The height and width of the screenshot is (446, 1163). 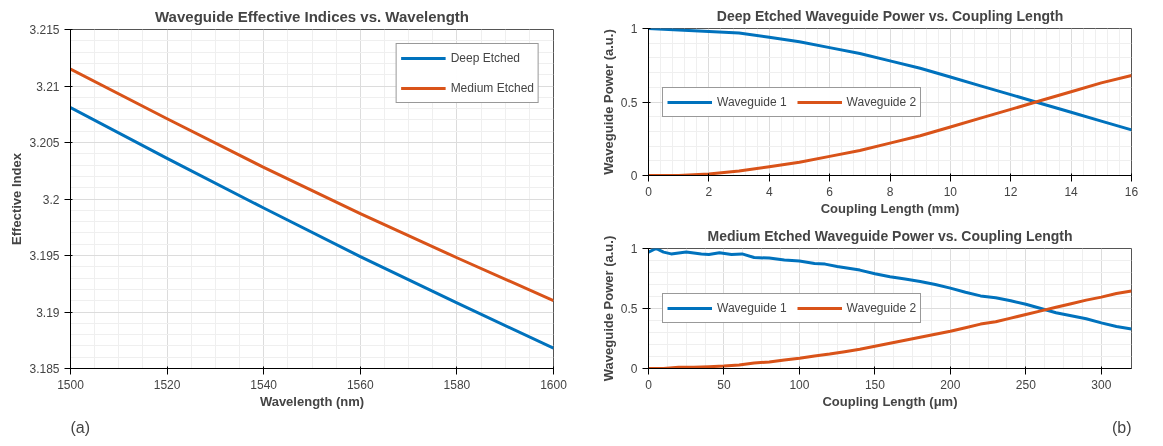 I want to click on text: (b), so click(x=1121, y=427).